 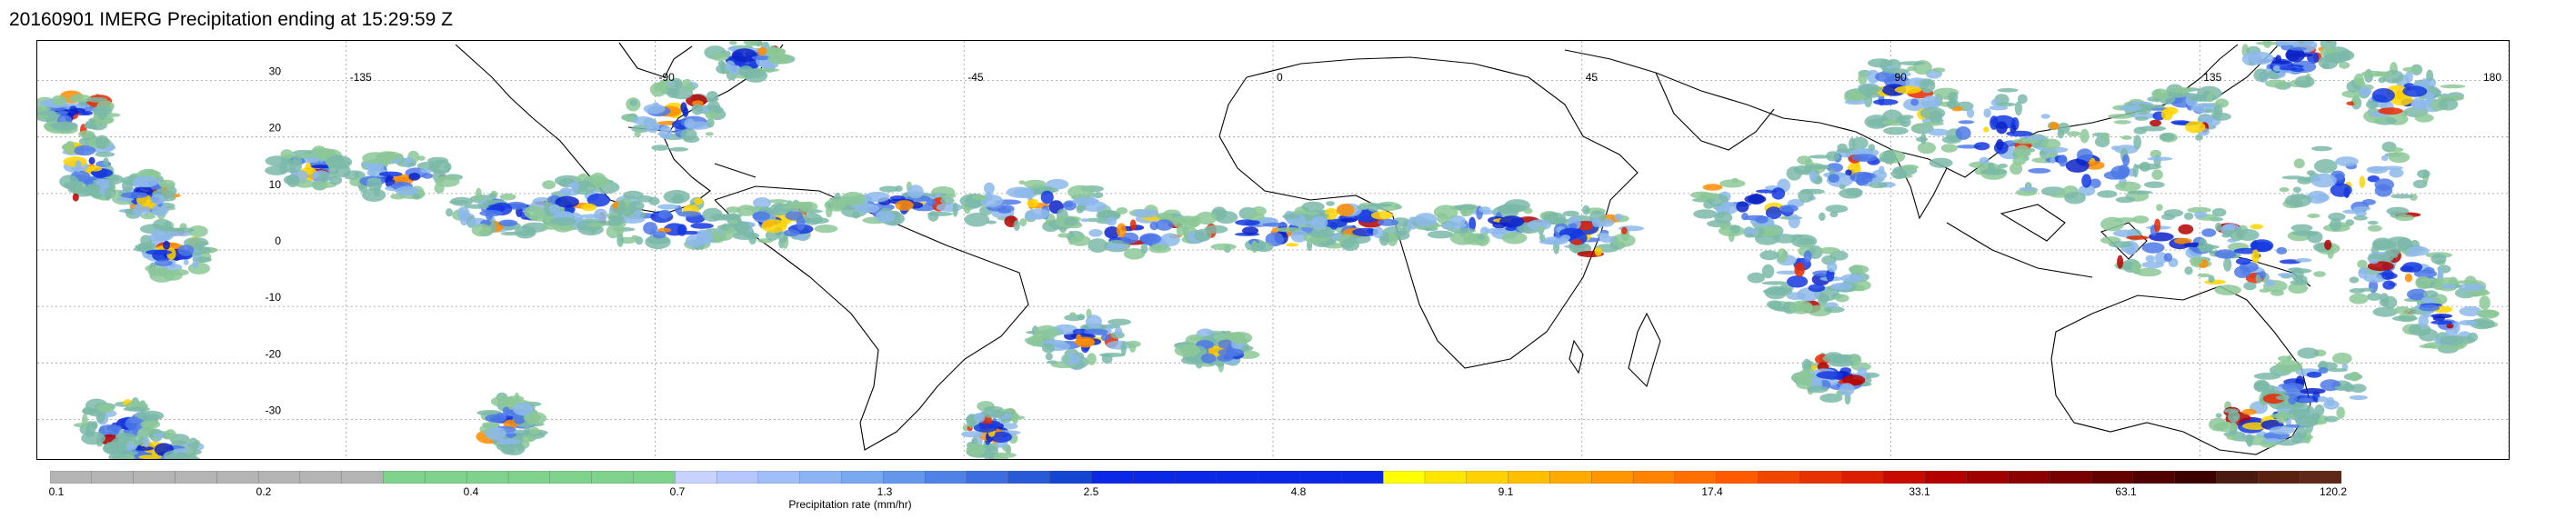 I want to click on colorbar-tick-label: 4.8, so click(x=1298, y=492).